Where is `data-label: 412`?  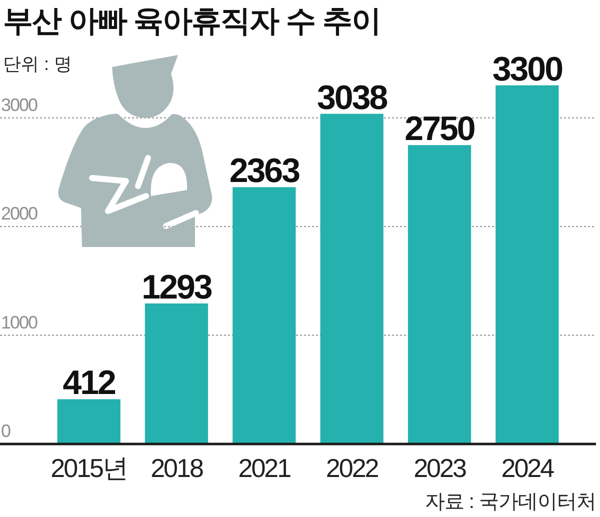 data-label: 412 is located at coordinates (89, 383).